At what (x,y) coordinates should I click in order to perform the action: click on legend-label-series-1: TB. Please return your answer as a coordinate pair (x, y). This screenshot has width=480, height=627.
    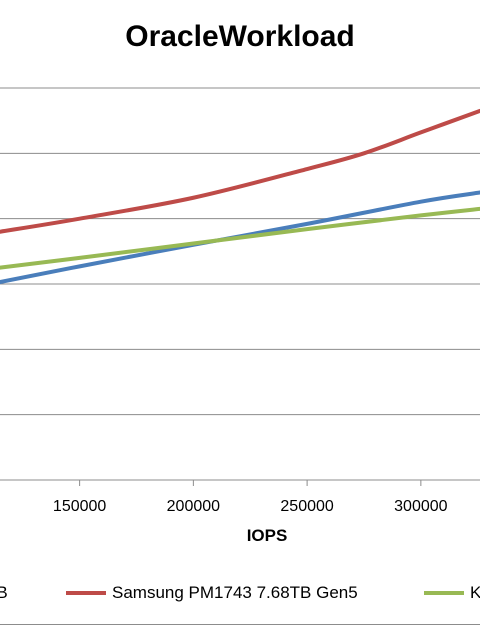
    Looking at the image, I should click on (4, 592).